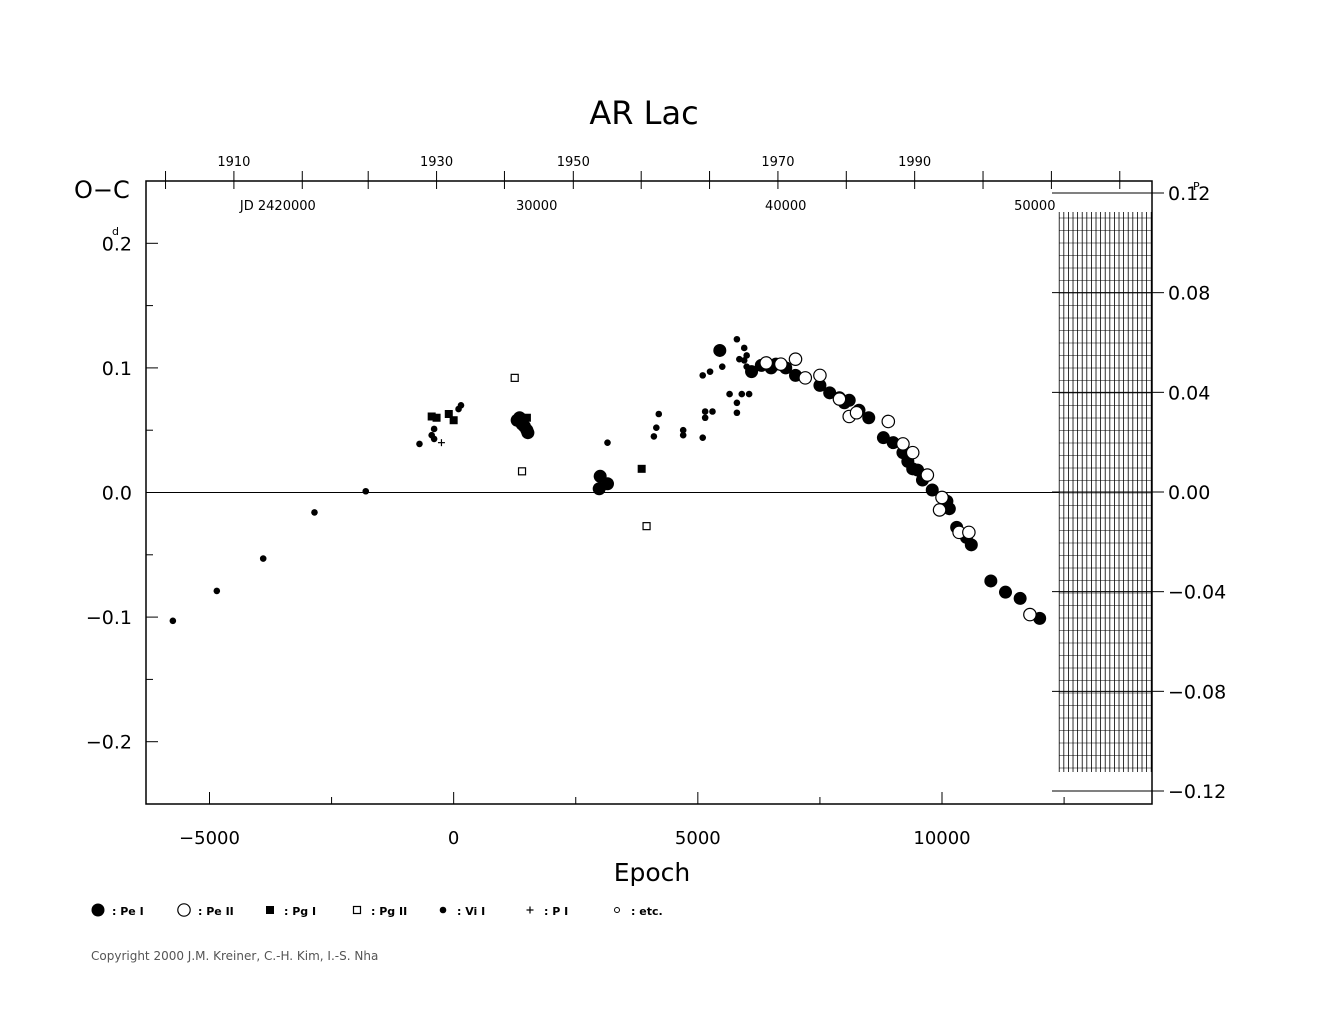 This screenshot has height=1020, width=1325. I want to click on x-tick-label: 10000, so click(941, 838).